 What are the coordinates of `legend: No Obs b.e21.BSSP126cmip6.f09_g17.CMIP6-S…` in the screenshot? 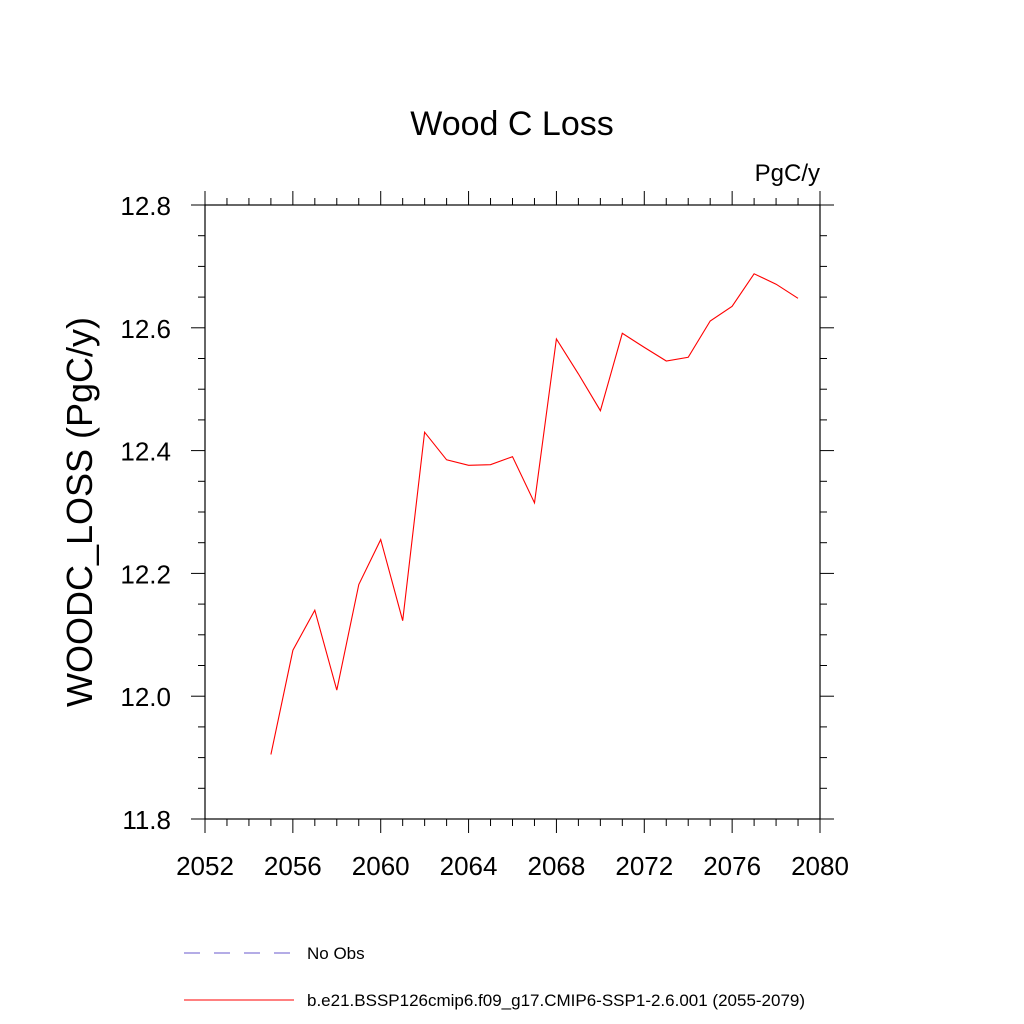 It's located at (494, 977).